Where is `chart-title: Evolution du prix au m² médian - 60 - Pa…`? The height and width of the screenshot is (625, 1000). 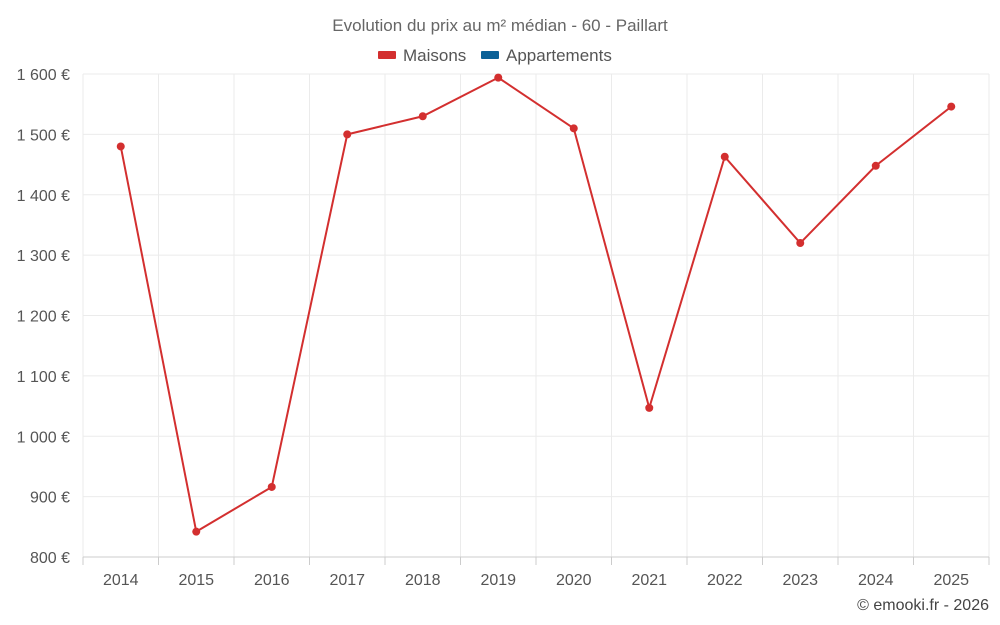 chart-title: Evolution du prix au m² médian - 60 - Pa… is located at coordinates (500, 25).